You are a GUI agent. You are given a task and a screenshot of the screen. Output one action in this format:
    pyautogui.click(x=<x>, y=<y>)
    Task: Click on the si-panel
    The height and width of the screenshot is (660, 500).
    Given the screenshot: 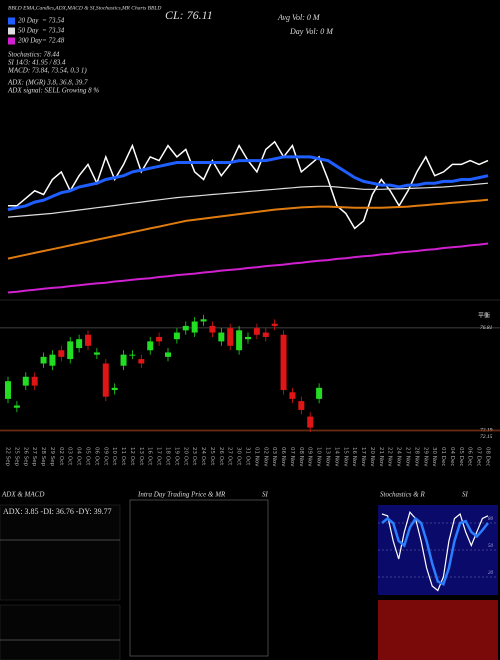 What is the action you would take?
    pyautogui.click(x=438, y=630)
    